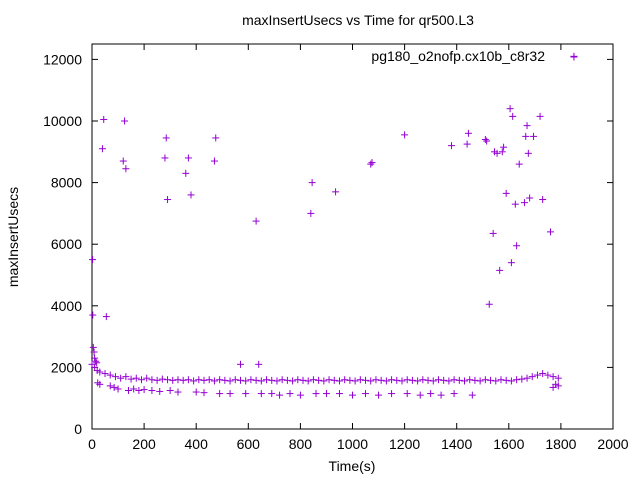 The height and width of the screenshot is (480, 640). I want to click on legend-series-label: pg180_o2nofp.cx10b_c8r32, so click(458, 56).